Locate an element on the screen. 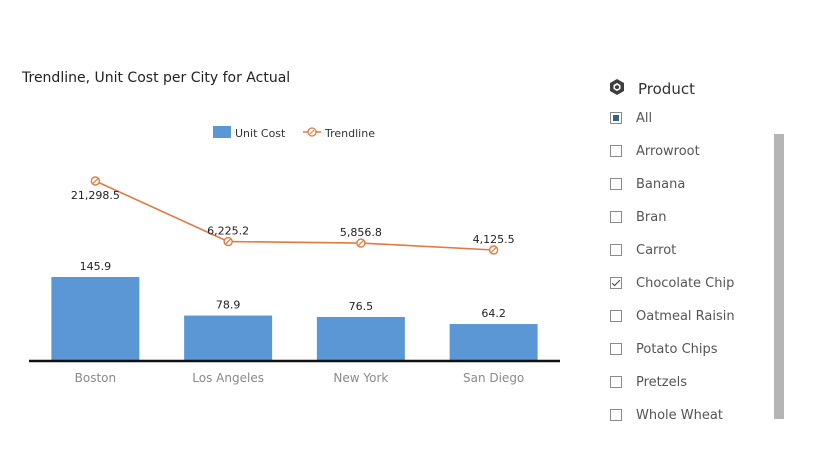  filter-item: Oatmeal Raisin is located at coordinates (672, 316).